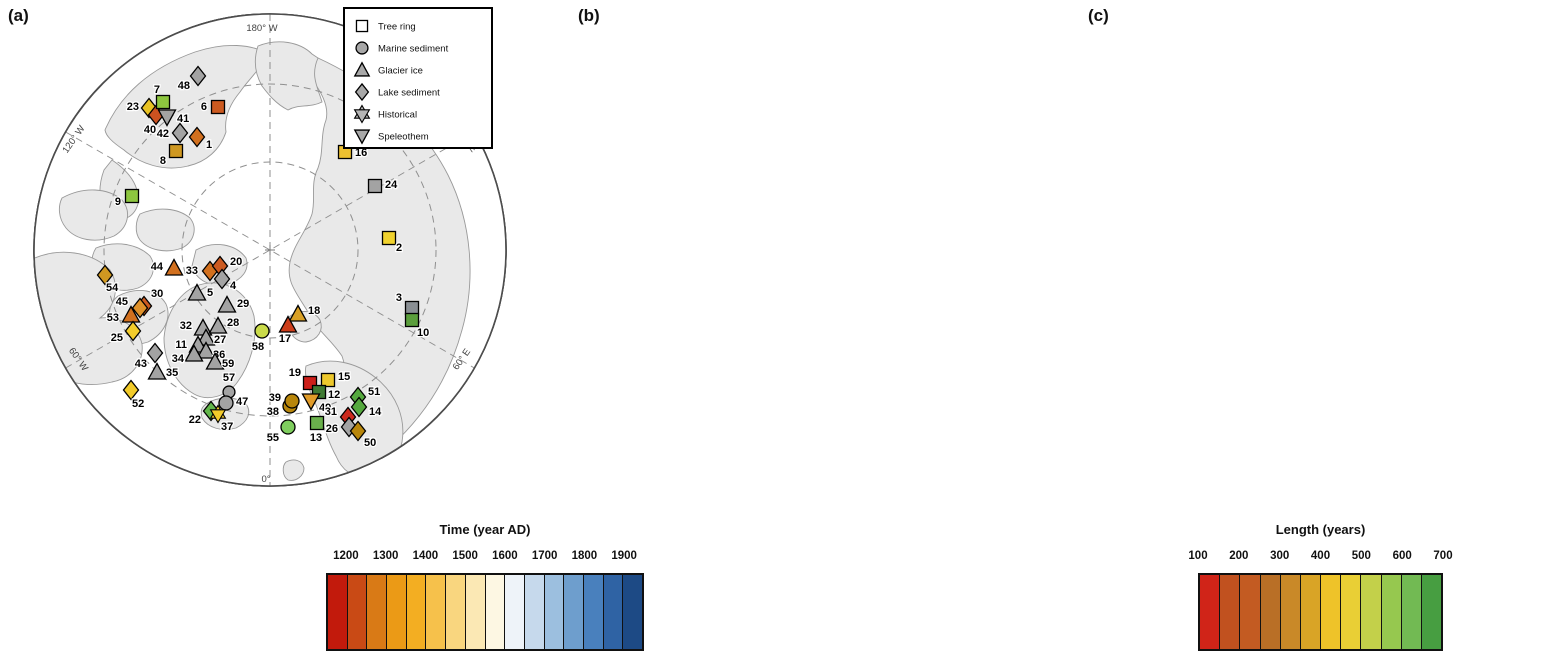  I want to click on legend-label: Historical, so click(397, 115).